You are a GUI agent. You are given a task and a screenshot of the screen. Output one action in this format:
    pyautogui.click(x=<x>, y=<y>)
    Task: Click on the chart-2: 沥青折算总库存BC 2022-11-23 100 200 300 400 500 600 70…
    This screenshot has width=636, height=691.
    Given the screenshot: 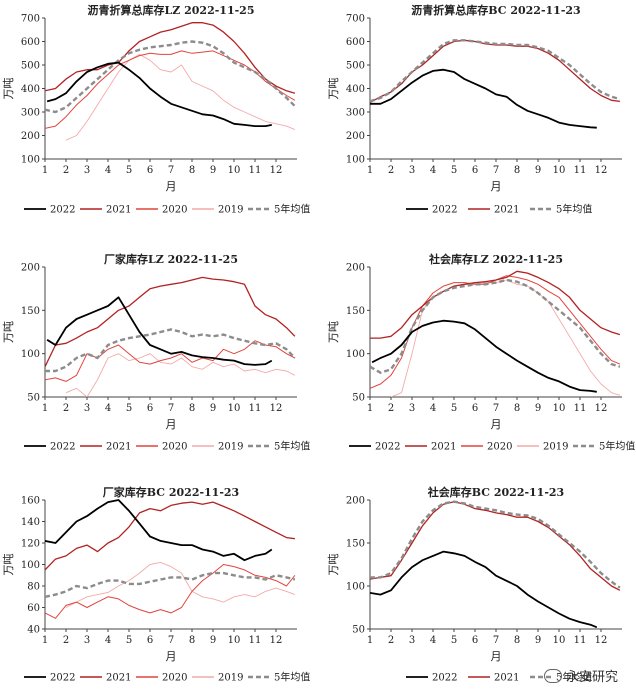 What is the action you would take?
    pyautogui.click(x=474, y=109)
    